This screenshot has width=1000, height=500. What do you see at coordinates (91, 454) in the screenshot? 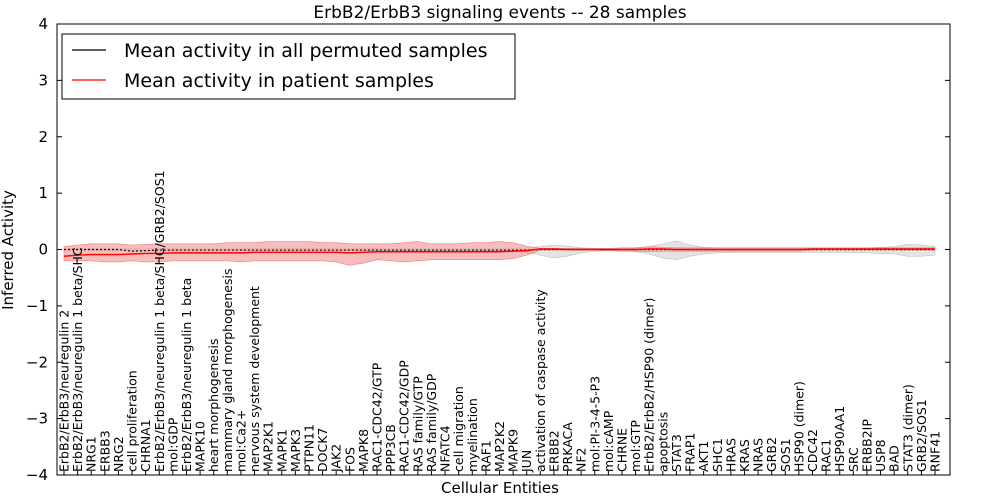
I see `x-tick-label: NRG1` at bounding box center [91, 454].